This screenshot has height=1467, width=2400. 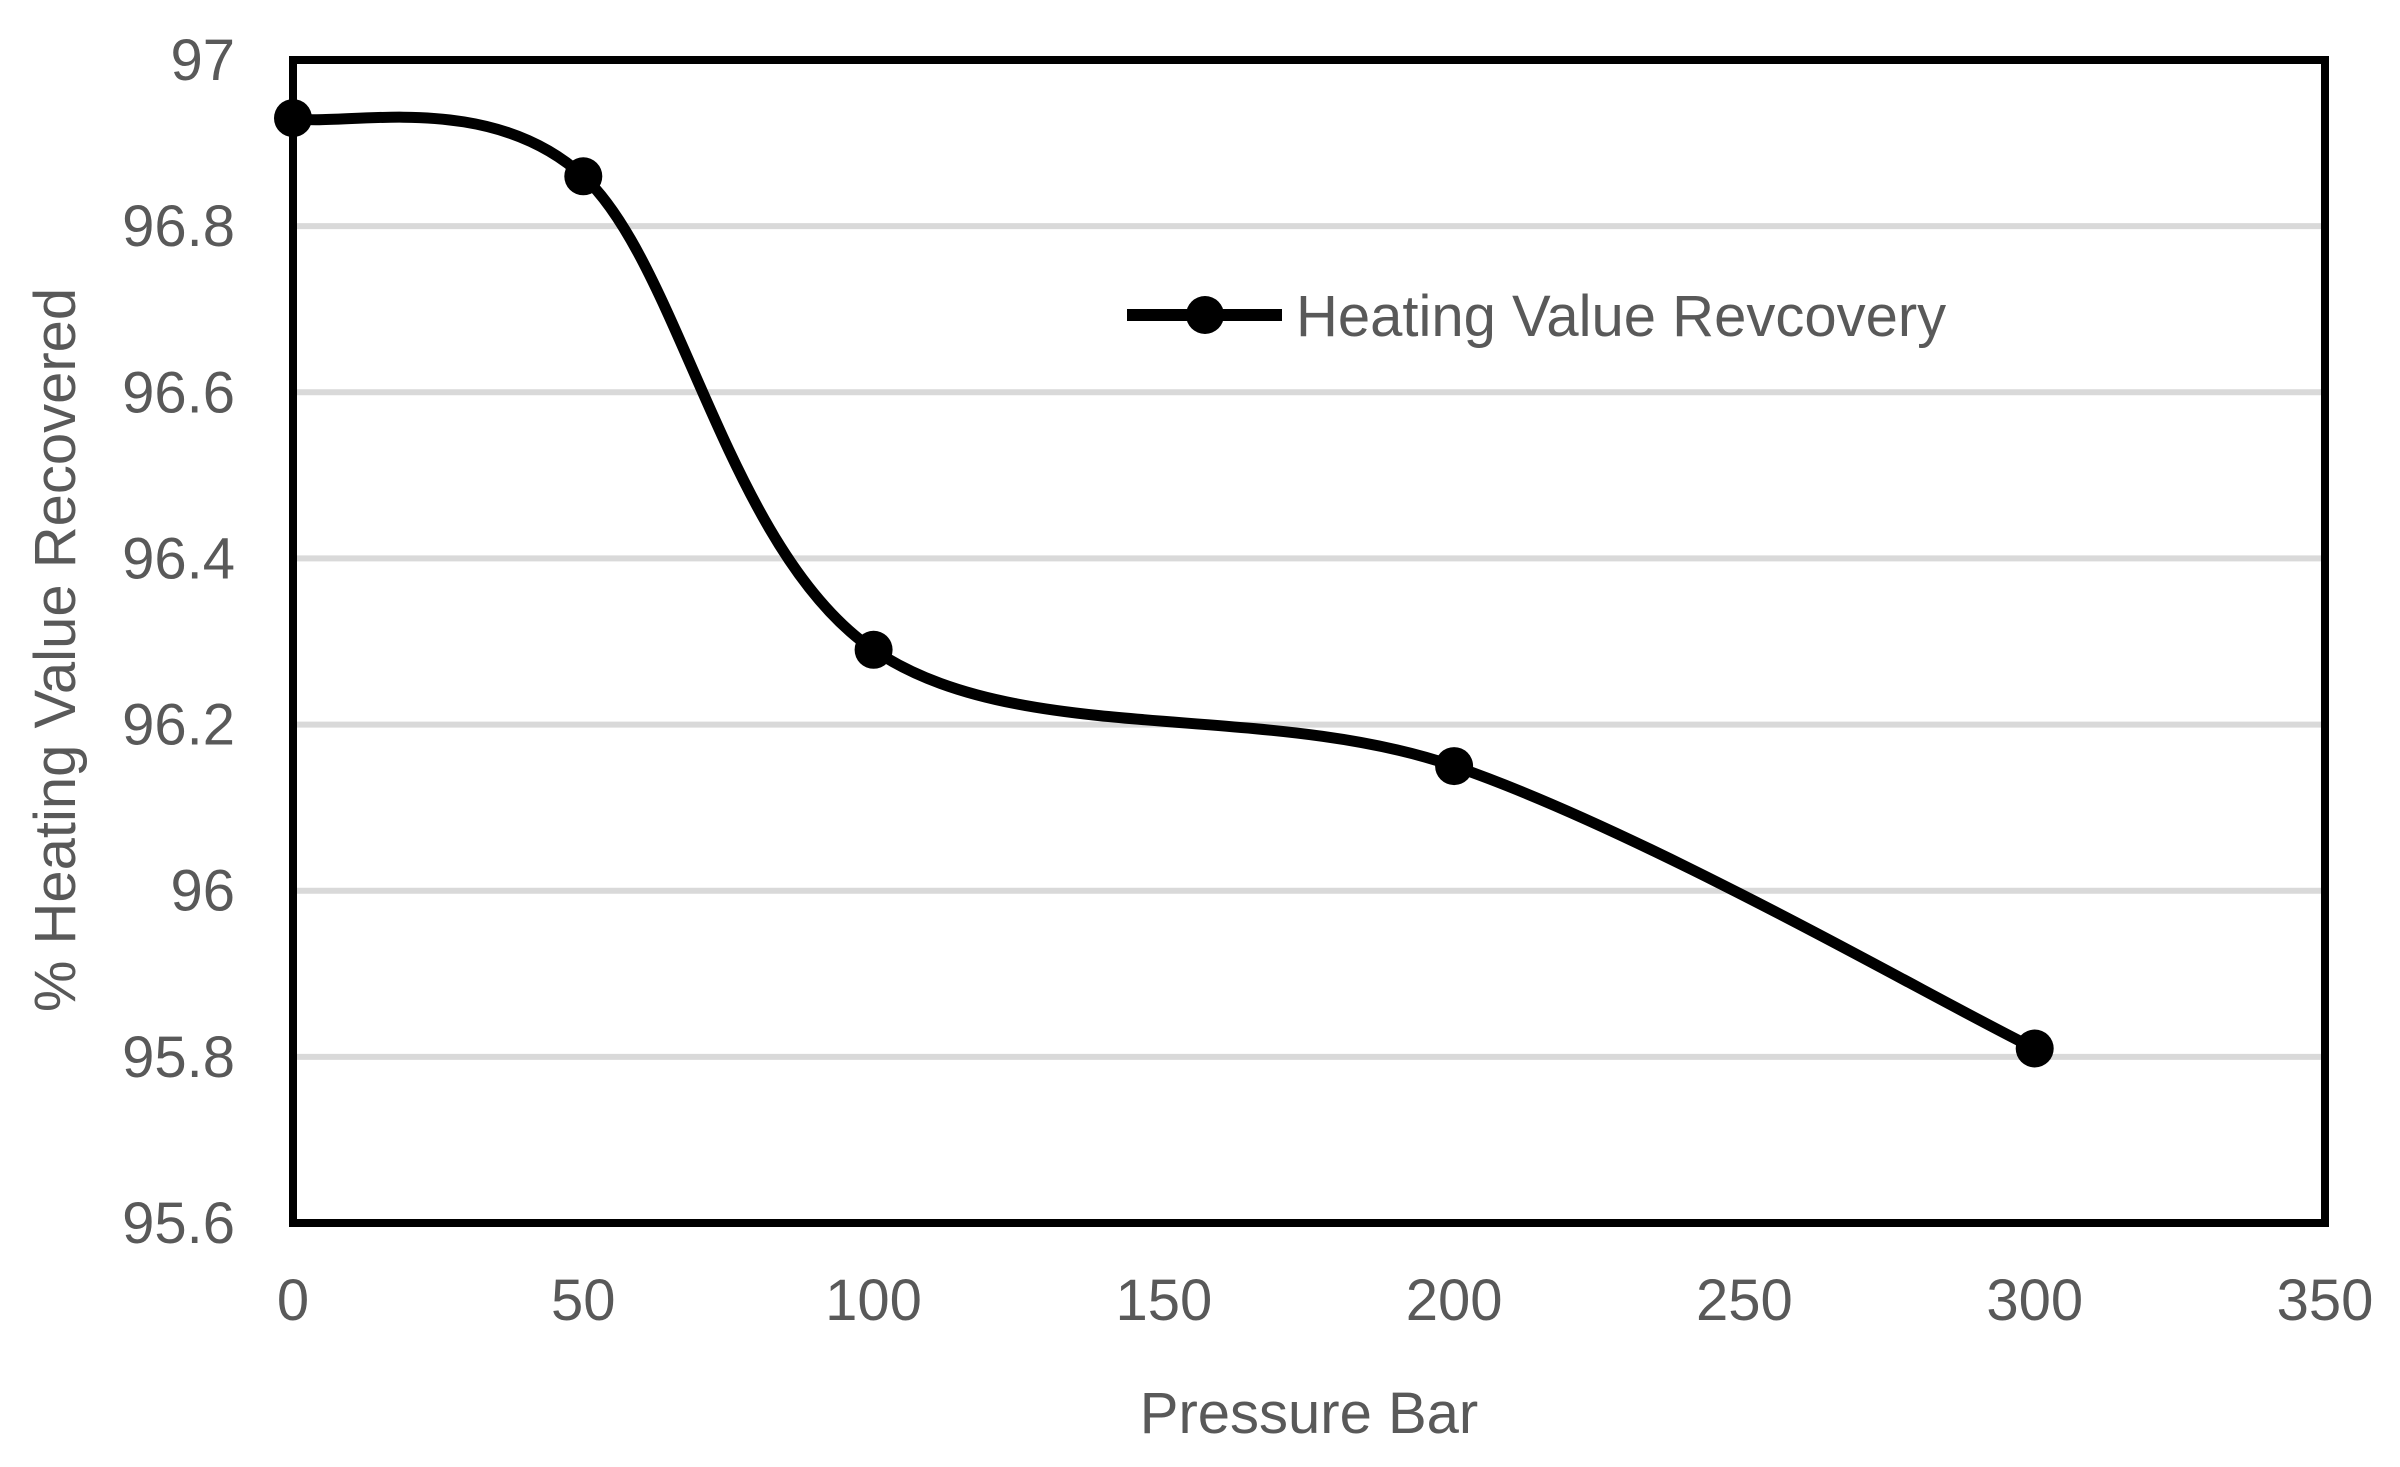 I want to click on y-axis-title: % Heating Value Recovered, so click(x=55, y=650).